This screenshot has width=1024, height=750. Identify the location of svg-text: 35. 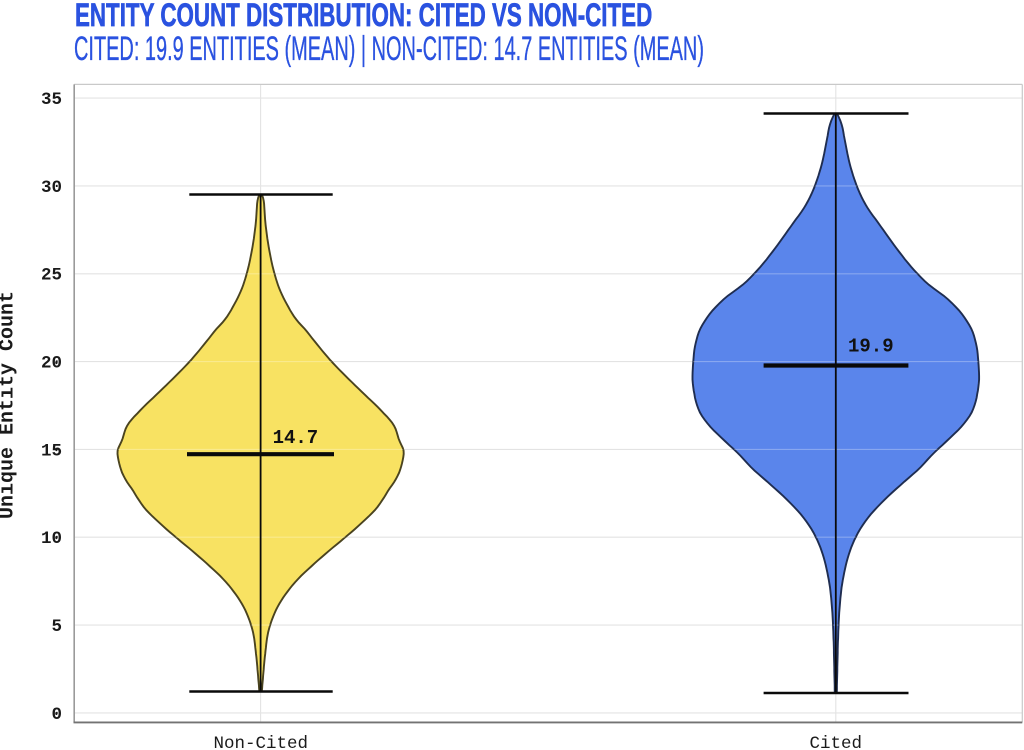
(51, 100).